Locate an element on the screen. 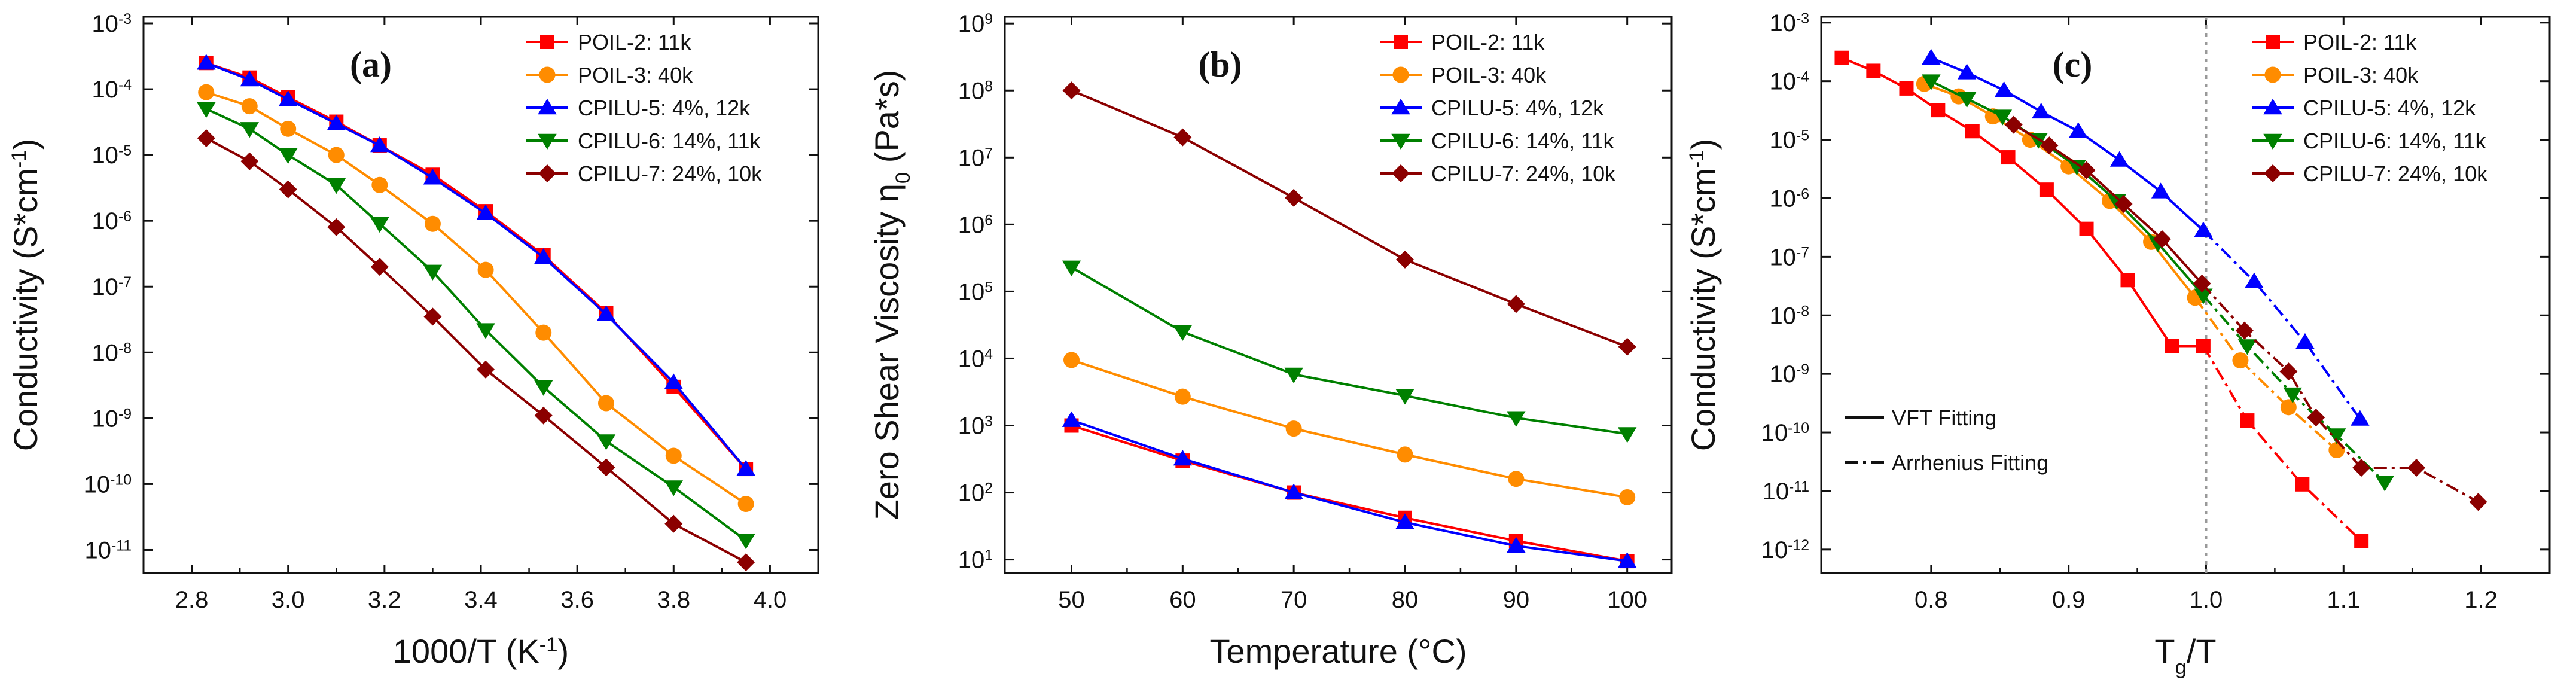 This screenshot has width=2576, height=698. x-tick-label: 3.0 is located at coordinates (288, 600).